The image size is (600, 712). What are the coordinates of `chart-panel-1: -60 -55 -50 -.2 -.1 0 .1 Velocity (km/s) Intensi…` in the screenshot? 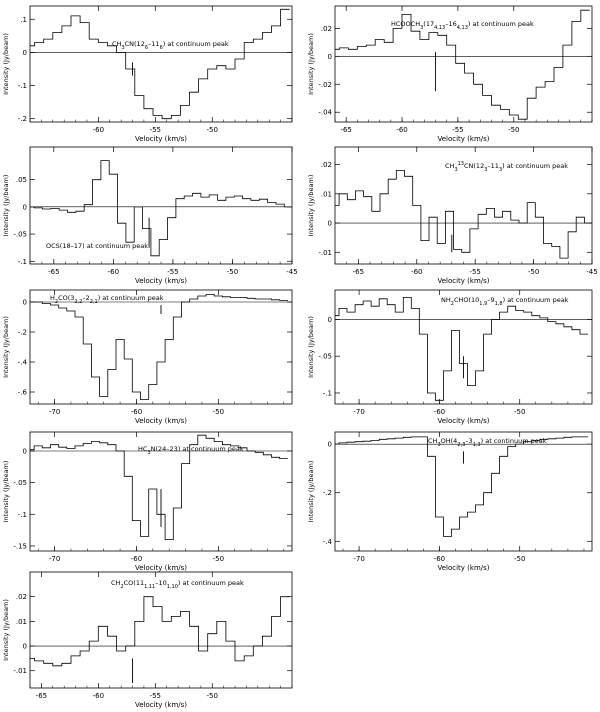 It's located at (147, 74).